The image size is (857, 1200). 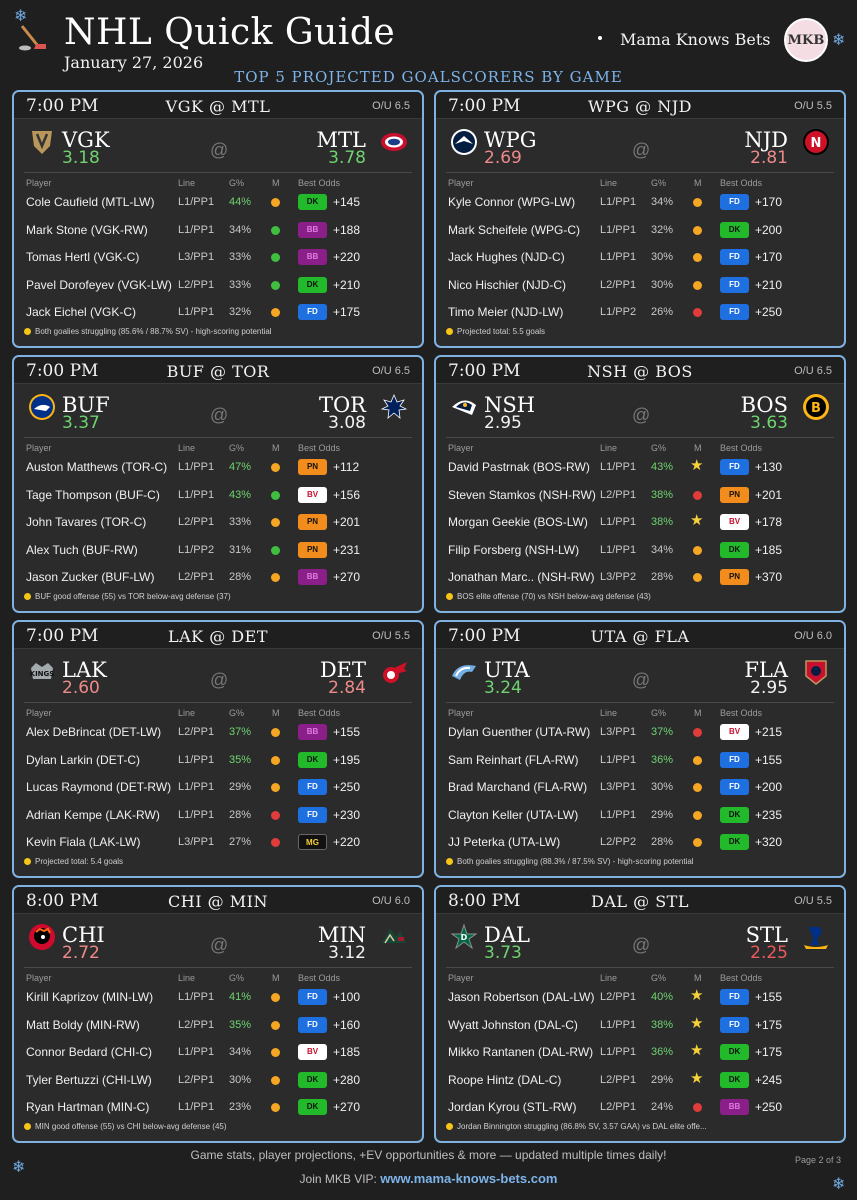 I want to click on player-row: Jason Robertson (DAL-LW) L2/PP1 40% ★ FD +155, so click(x=640, y=997).